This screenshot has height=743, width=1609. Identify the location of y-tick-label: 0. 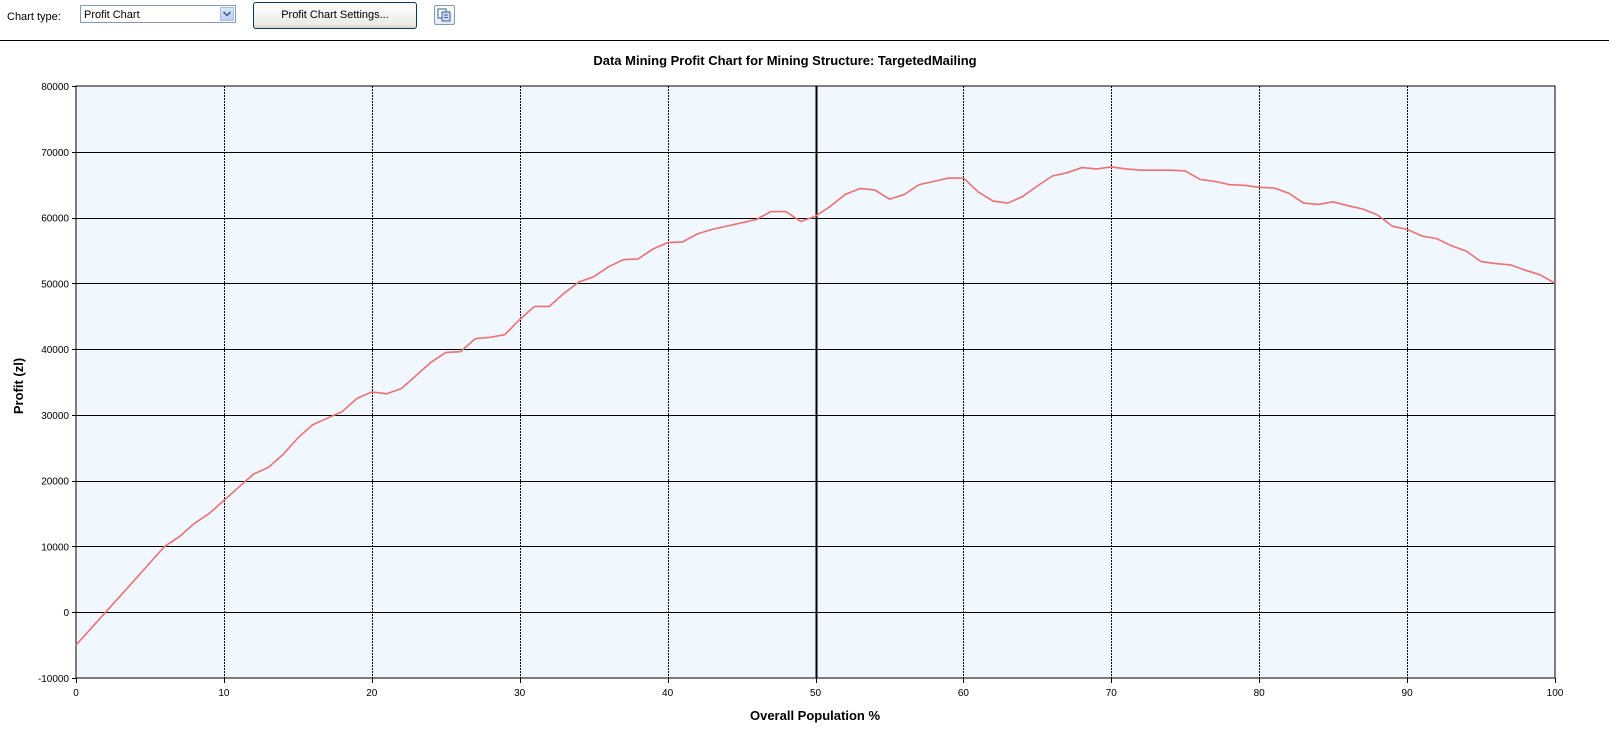
(66, 613).